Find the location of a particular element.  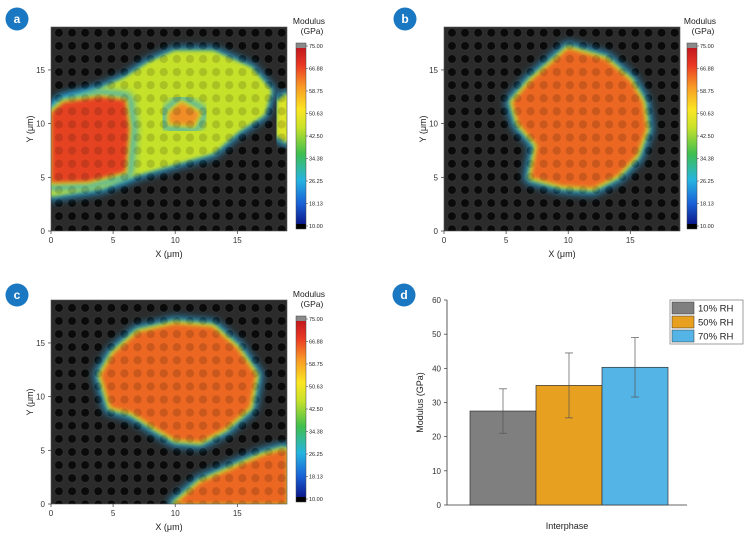

y-tick-label: 40 is located at coordinates (436, 368).